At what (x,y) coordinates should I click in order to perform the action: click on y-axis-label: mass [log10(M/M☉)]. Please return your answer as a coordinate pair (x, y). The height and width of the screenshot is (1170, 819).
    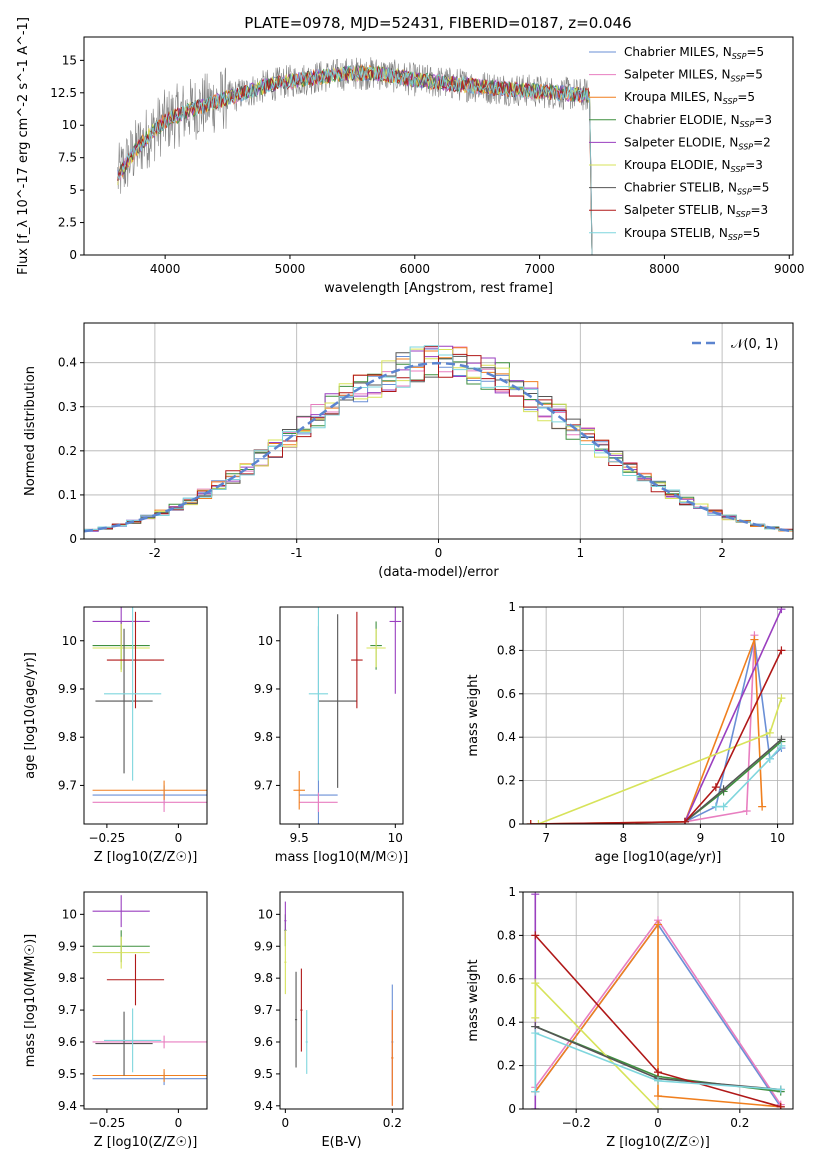
    Looking at the image, I should click on (30, 1000).